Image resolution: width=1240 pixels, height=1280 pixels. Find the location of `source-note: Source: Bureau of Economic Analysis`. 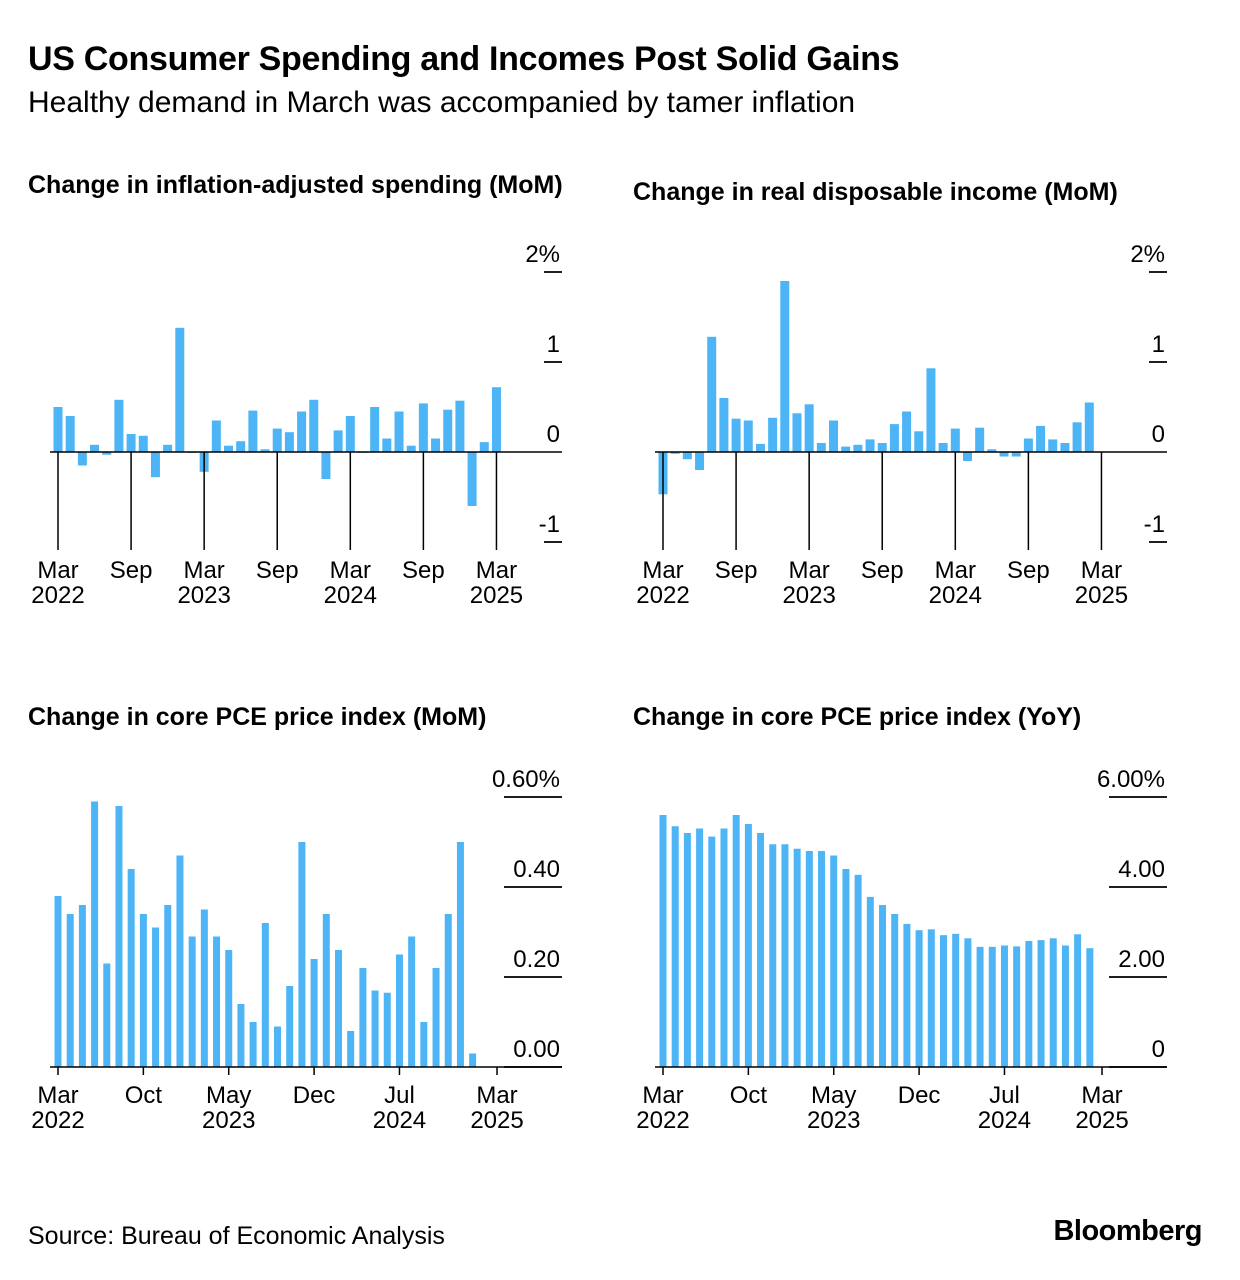

source-note: Source: Bureau of Economic Analysis is located at coordinates (236, 1236).